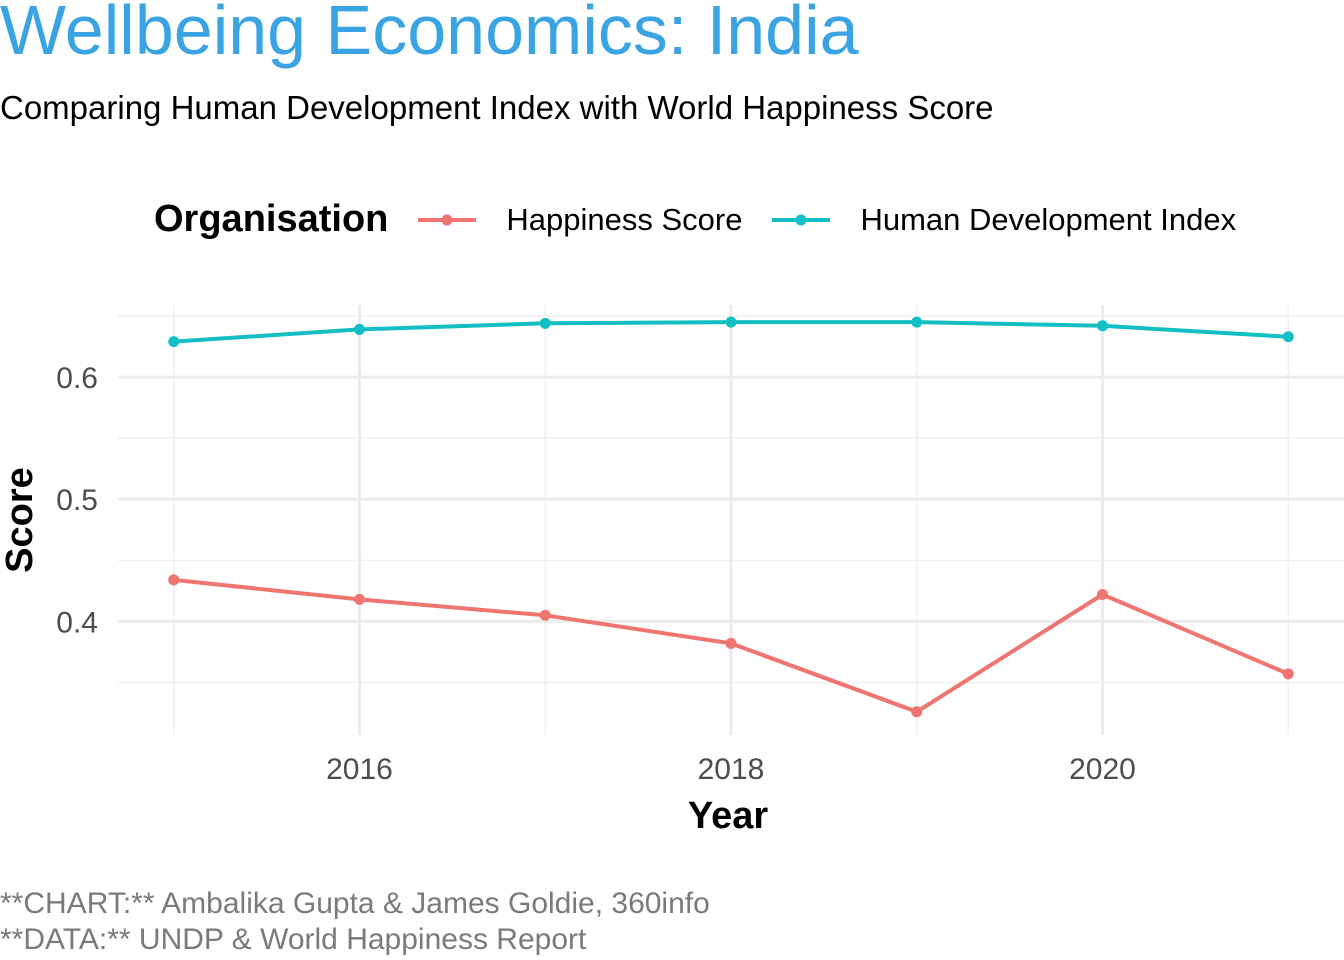 Image resolution: width=1344 pixels, height=960 pixels. What do you see at coordinates (359, 769) in the screenshot?
I see `x-tick-label: 2016` at bounding box center [359, 769].